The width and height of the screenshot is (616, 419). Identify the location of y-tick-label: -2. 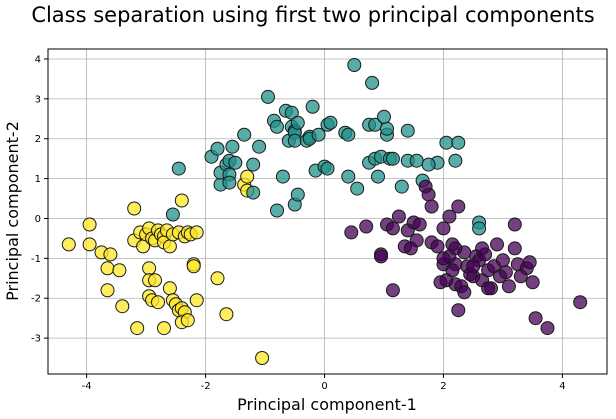
(36, 299).